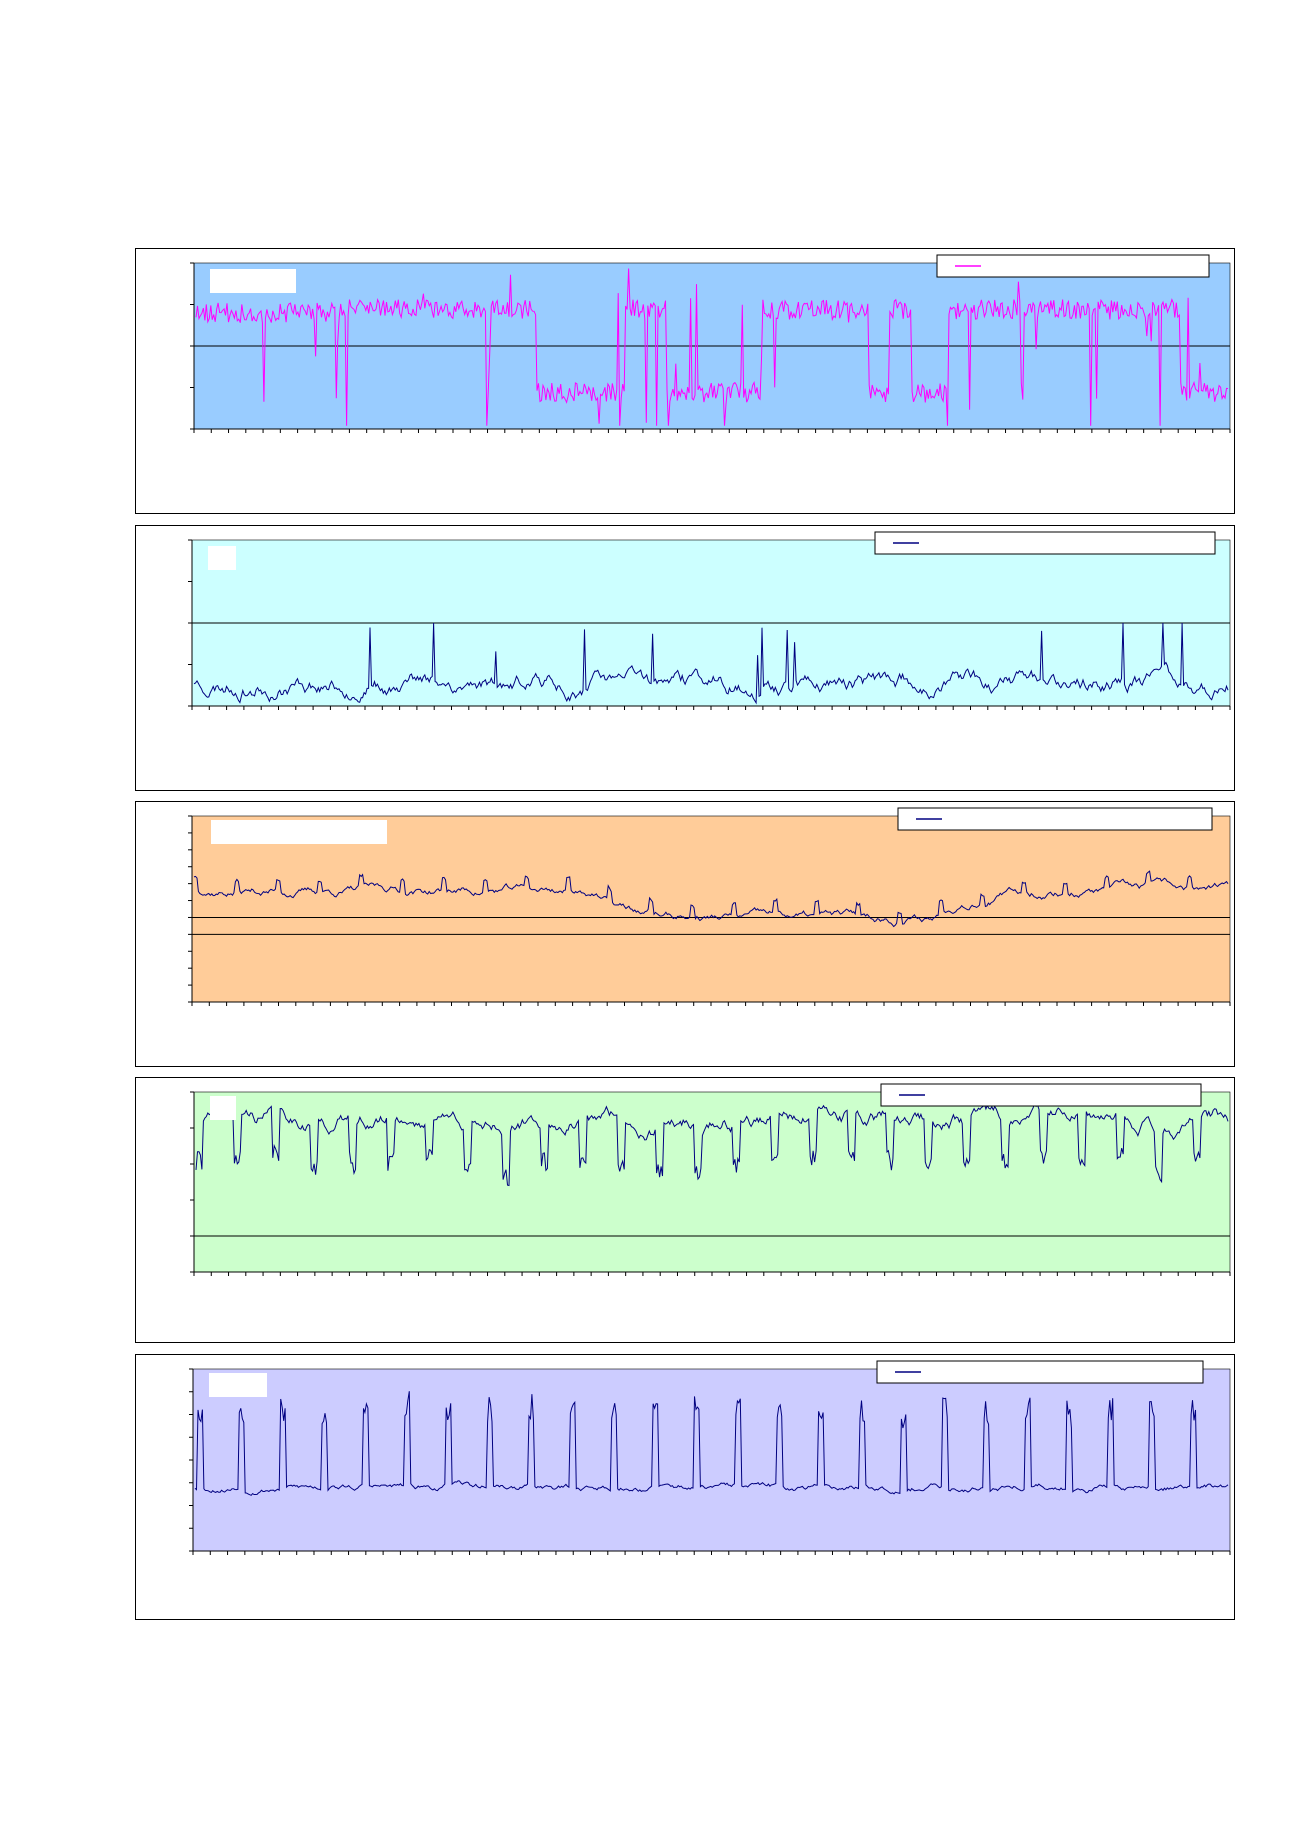 This screenshot has height=1841, width=1300. I want to click on chart-4-frame, so click(685, 1210).